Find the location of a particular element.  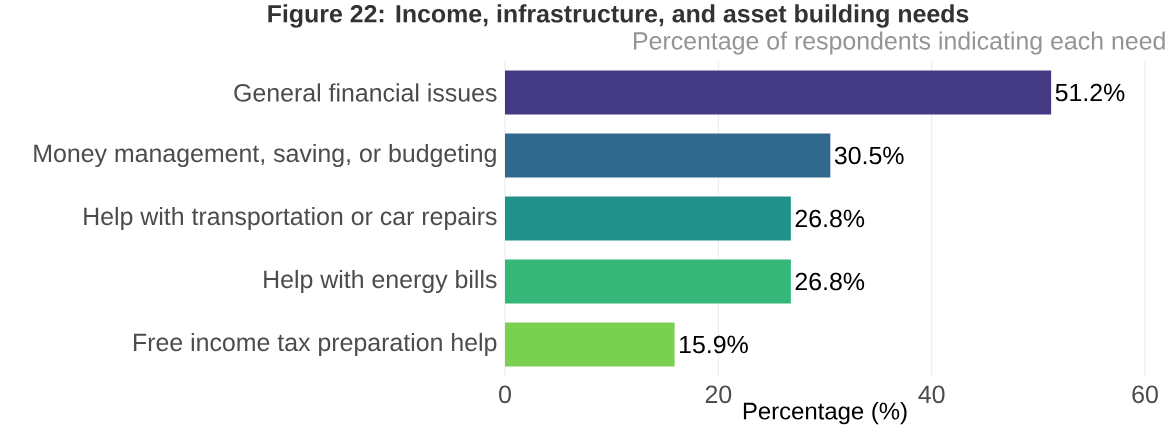

chart-subtitle: Percentage of respondents indicating each need is located at coordinates (899, 43).